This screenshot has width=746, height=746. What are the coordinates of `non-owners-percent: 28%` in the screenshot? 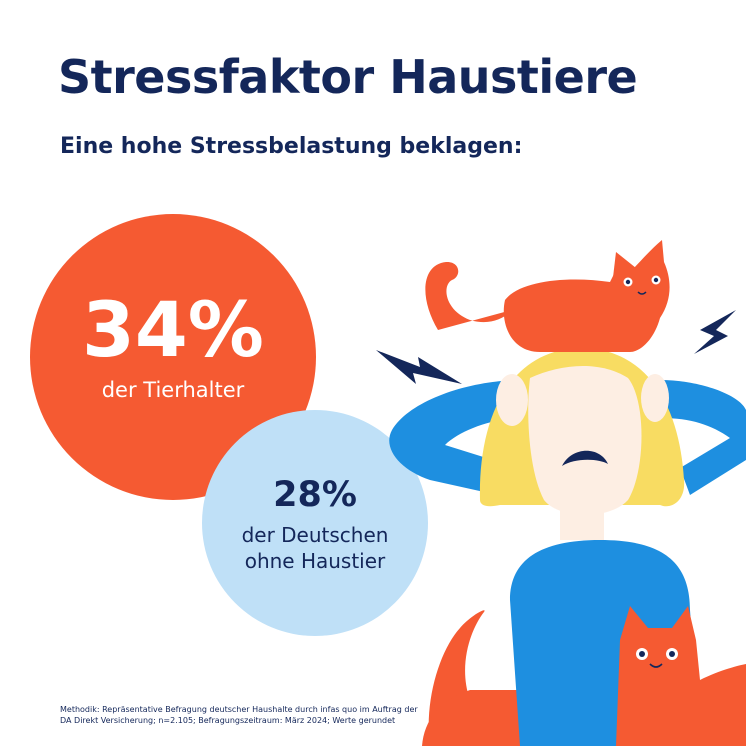 It's located at (315, 495).